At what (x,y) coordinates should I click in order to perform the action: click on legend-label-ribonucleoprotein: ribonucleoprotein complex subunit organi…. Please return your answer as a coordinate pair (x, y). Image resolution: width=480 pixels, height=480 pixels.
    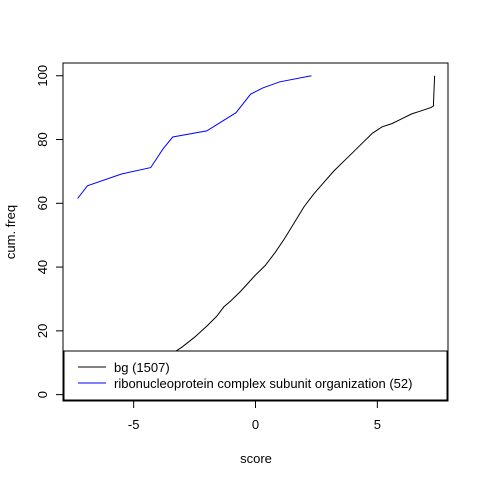
    Looking at the image, I should click on (263, 383).